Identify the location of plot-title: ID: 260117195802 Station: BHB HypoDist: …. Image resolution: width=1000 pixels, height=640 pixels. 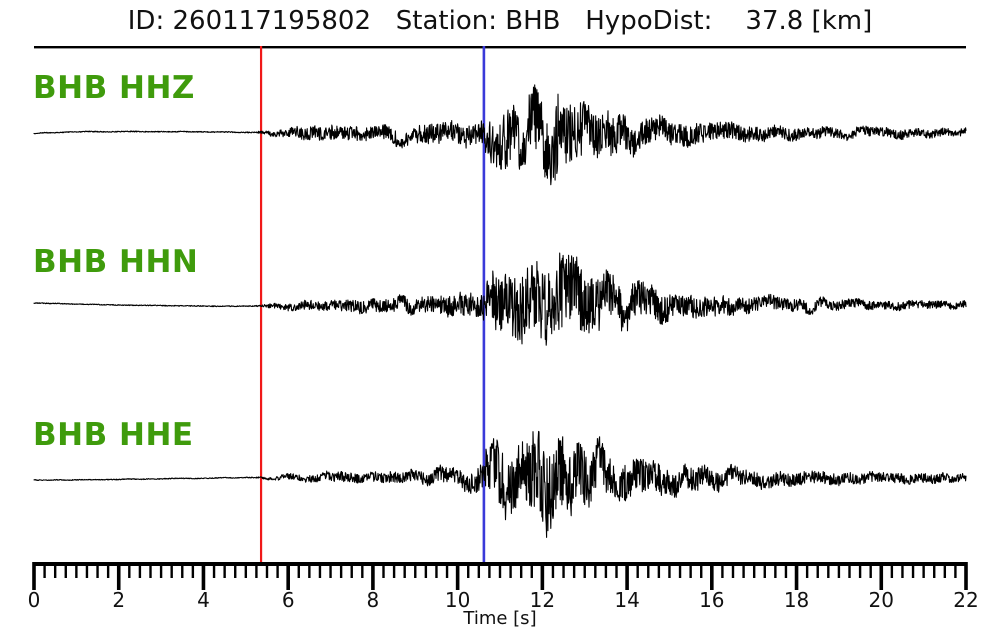
(500, 21).